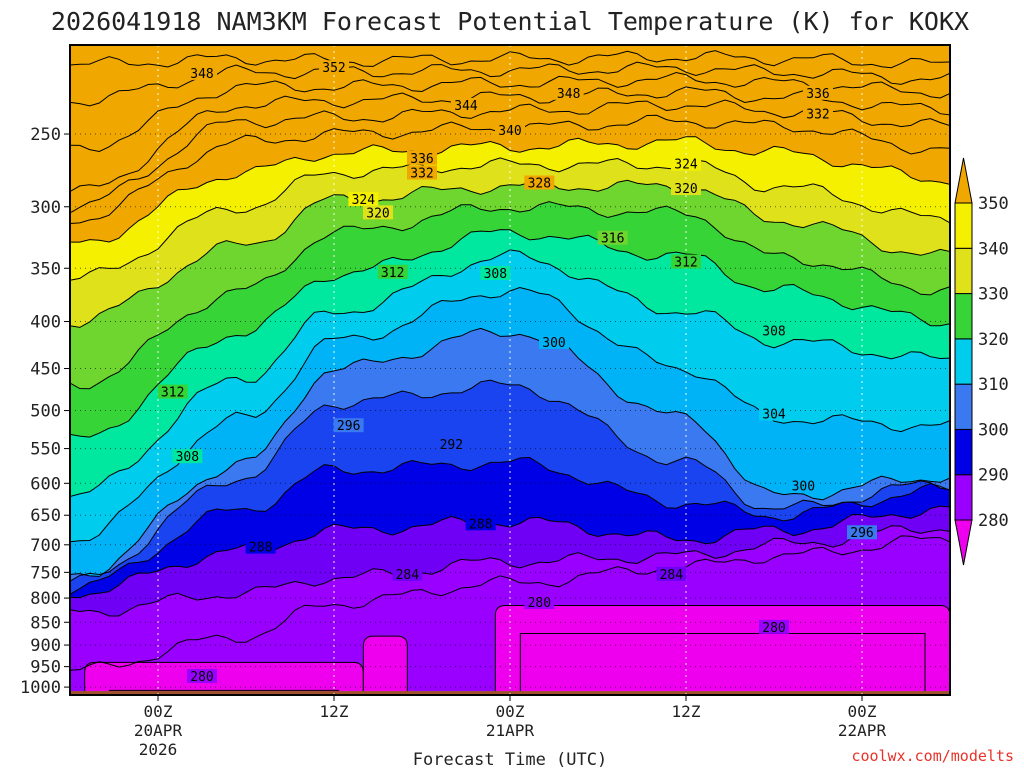 The height and width of the screenshot is (768, 1024). What do you see at coordinates (408, 575) in the screenshot?
I see `contour-label-284: 284` at bounding box center [408, 575].